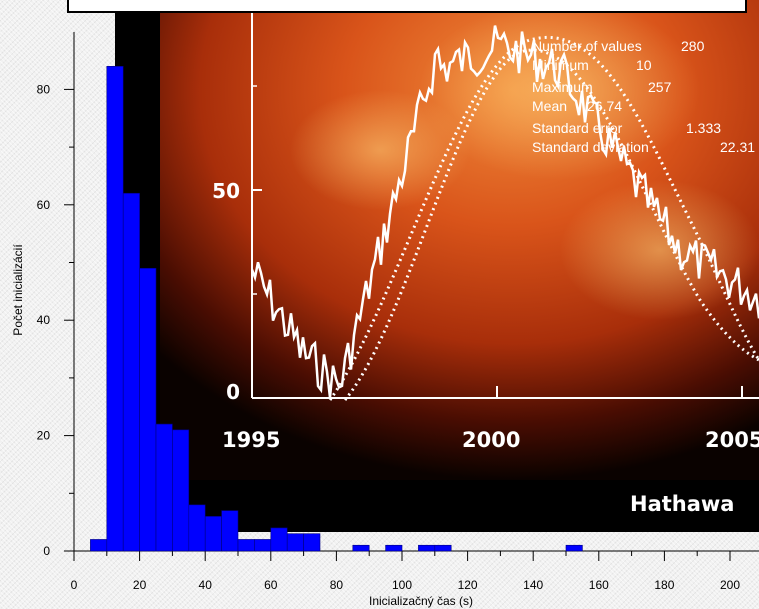 This screenshot has width=759, height=609. I want to click on y-axis: 0 20 40 60 80, so click(56, 295).